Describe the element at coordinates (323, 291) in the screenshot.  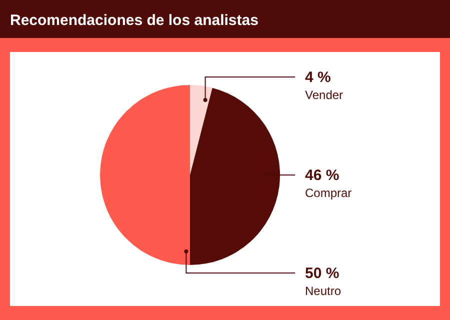
I see `slice-label: Neutro` at that location.